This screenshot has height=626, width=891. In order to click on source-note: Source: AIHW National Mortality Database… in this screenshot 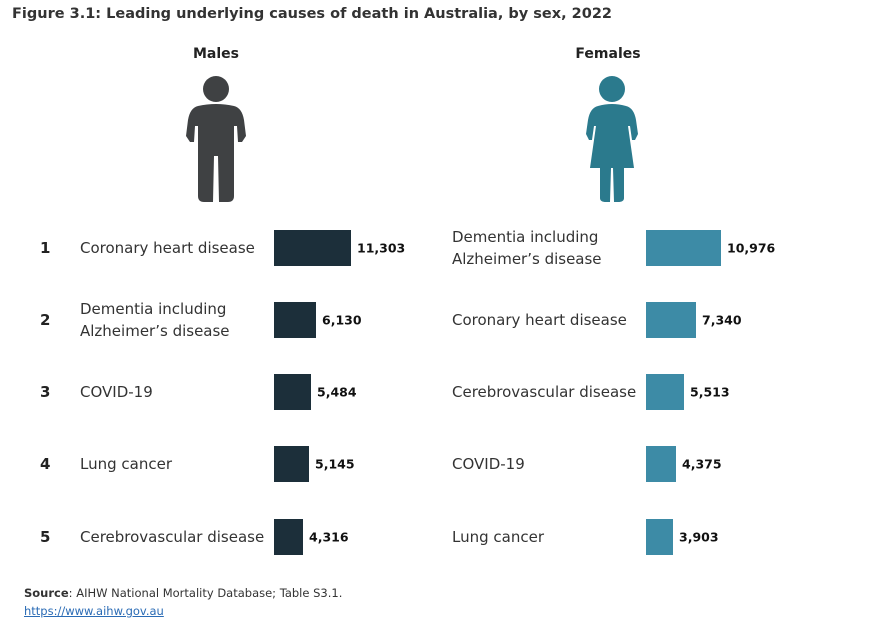, I will do `click(183, 593)`.